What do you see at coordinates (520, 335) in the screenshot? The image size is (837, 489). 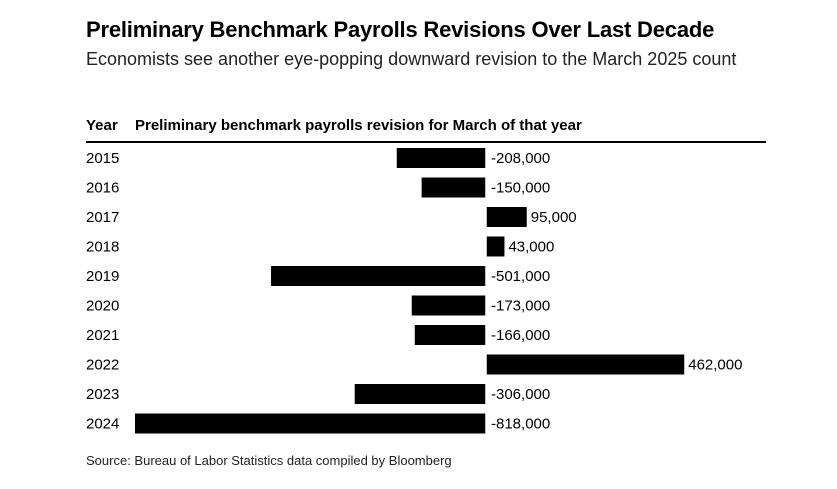 I see `data-label: -166,000` at bounding box center [520, 335].